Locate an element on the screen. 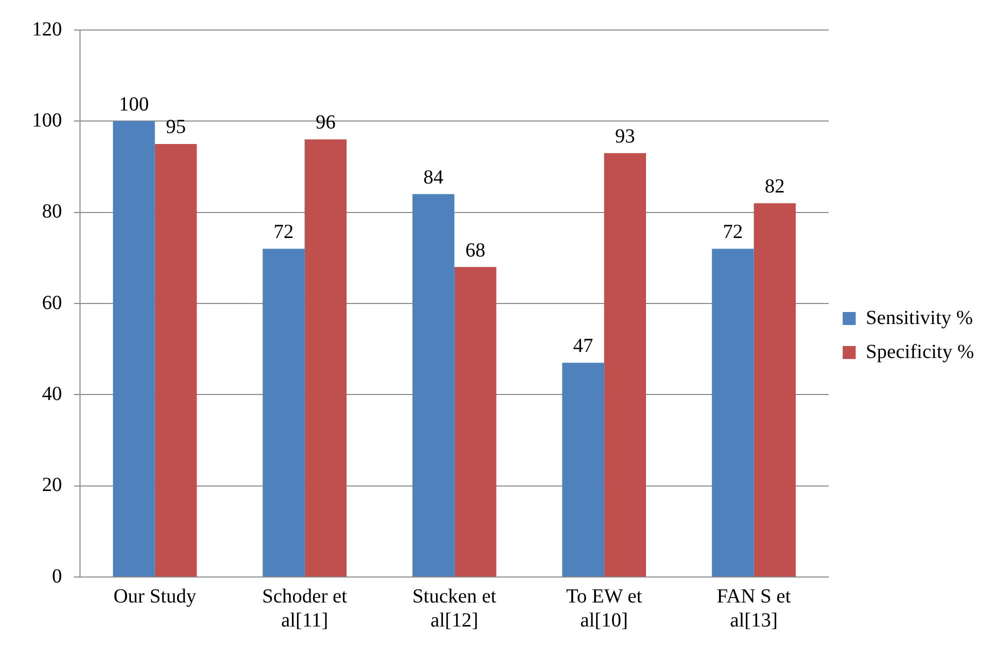 This screenshot has height=651, width=994. x-tick-label: Schoder et al[11] is located at coordinates (305, 608).